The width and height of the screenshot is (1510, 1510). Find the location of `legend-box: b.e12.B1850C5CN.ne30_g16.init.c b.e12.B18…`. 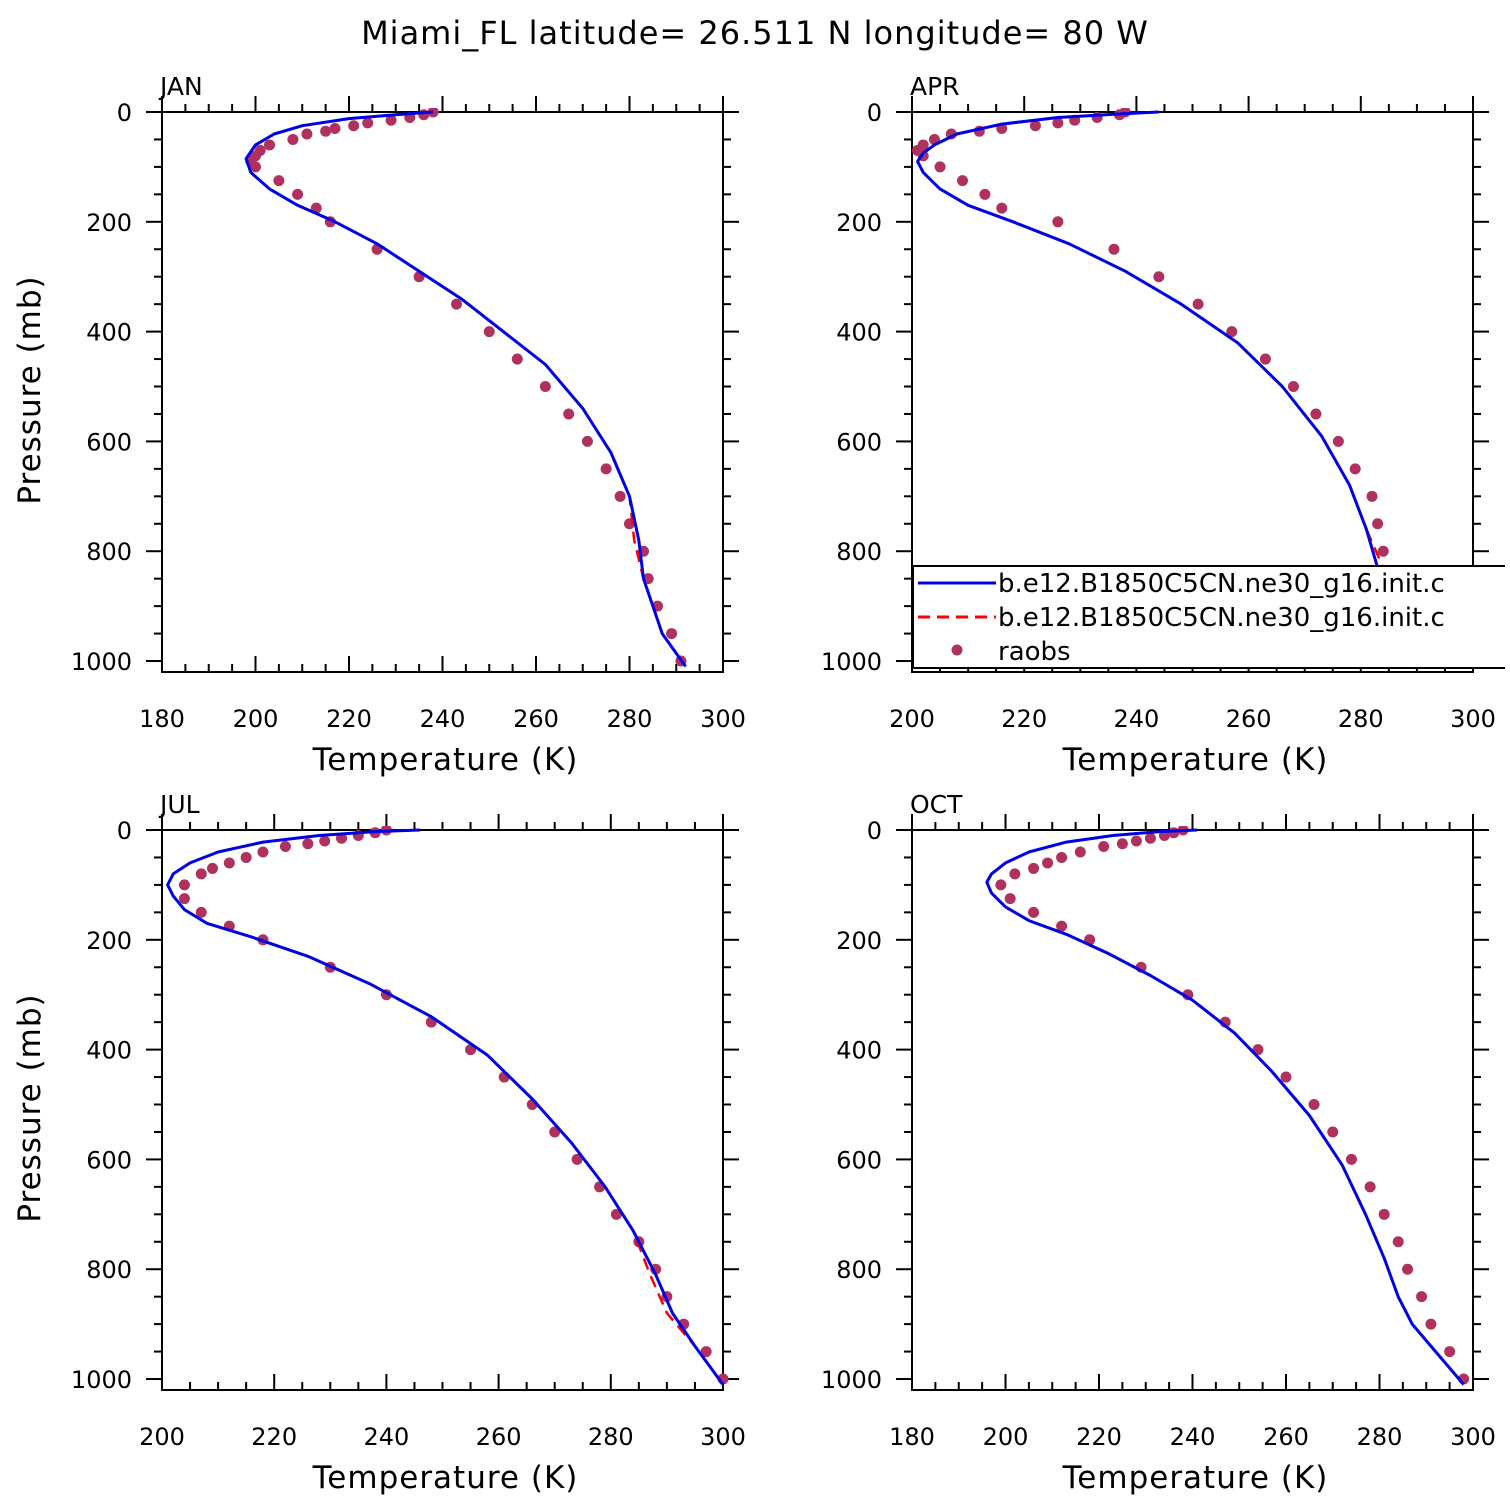

legend-box: b.e12.B1850C5CN.ne30_g16.init.c b.e12.B18… is located at coordinates (1208, 617).